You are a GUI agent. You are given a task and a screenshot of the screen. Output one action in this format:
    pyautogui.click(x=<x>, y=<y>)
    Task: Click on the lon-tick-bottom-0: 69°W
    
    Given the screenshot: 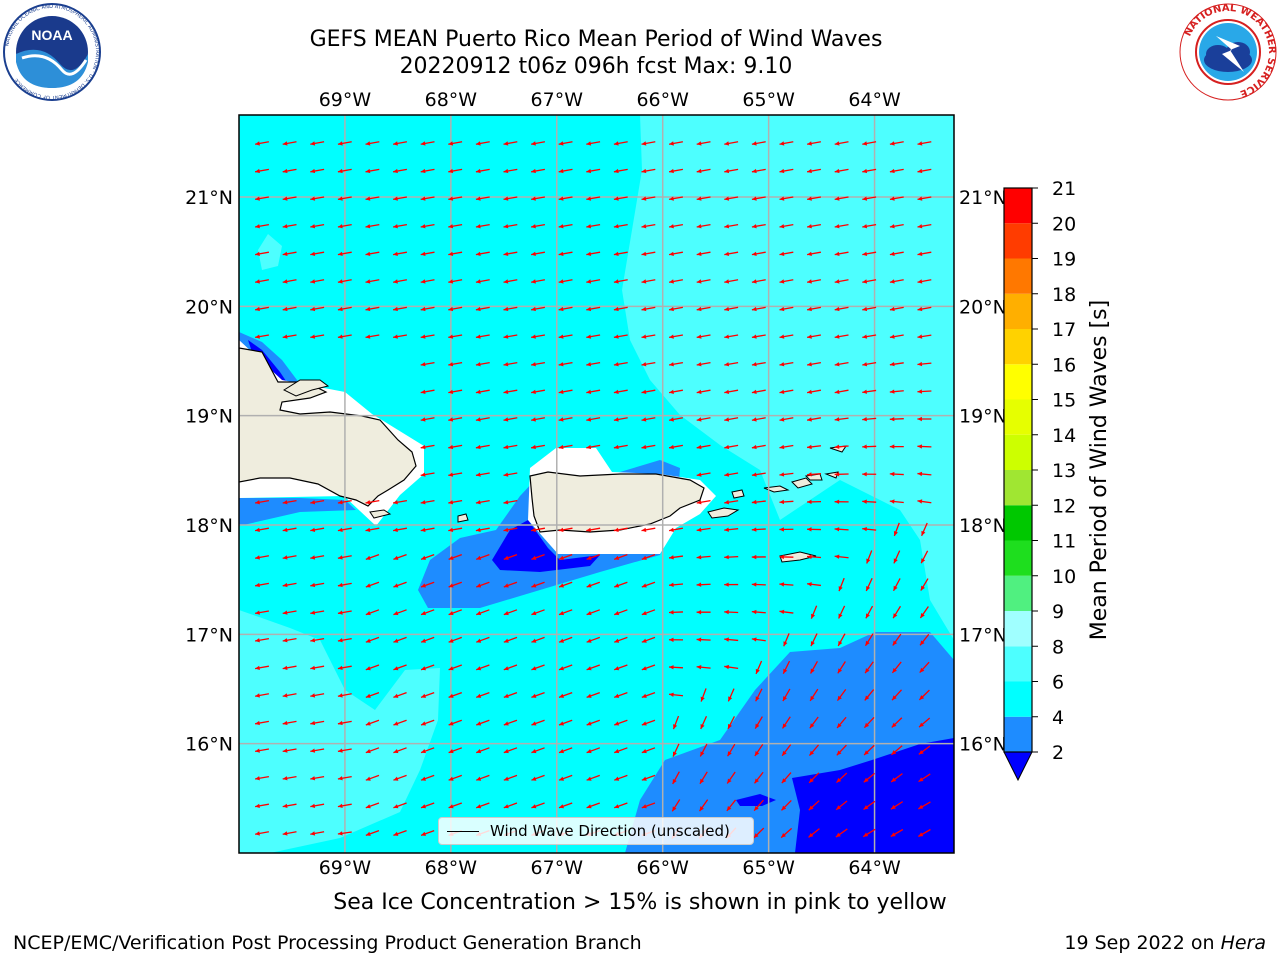 What is the action you would take?
    pyautogui.click(x=345, y=868)
    